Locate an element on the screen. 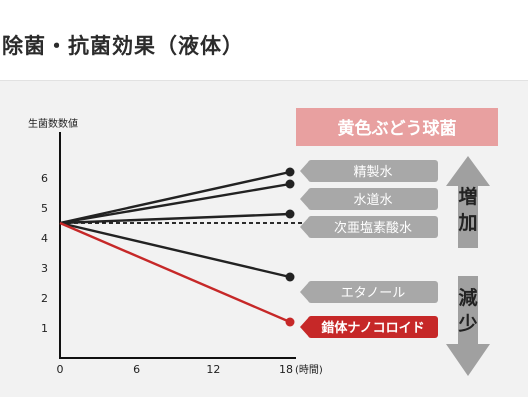  series-label: エタノール is located at coordinates (369, 292).